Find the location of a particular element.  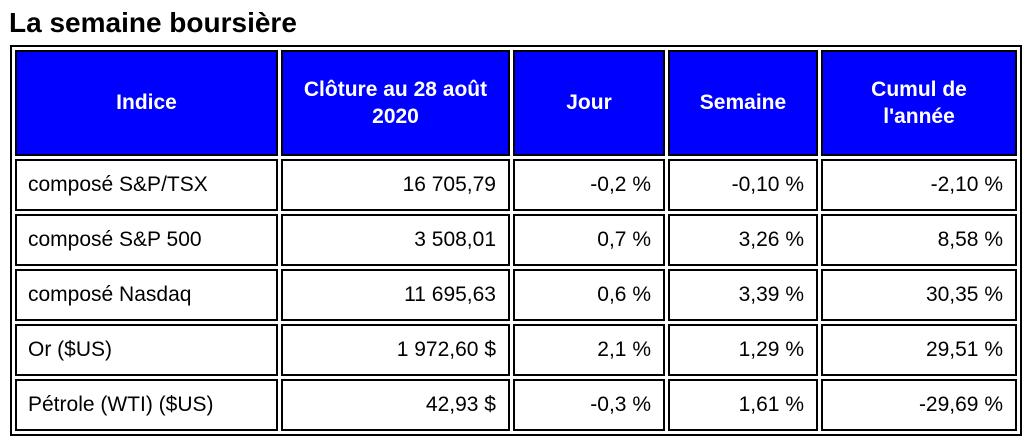

cell-cumul: 30,35 % is located at coordinates (919, 295).